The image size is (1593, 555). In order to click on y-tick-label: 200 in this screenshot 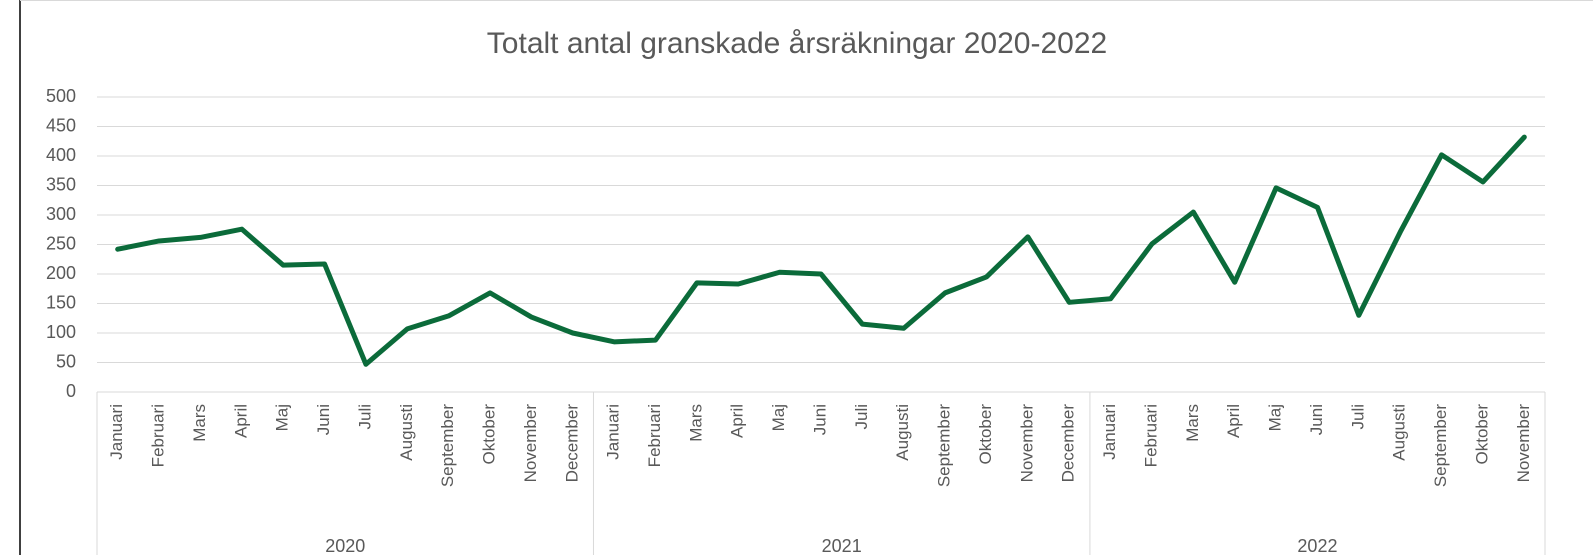, I will do `click(61, 273)`.